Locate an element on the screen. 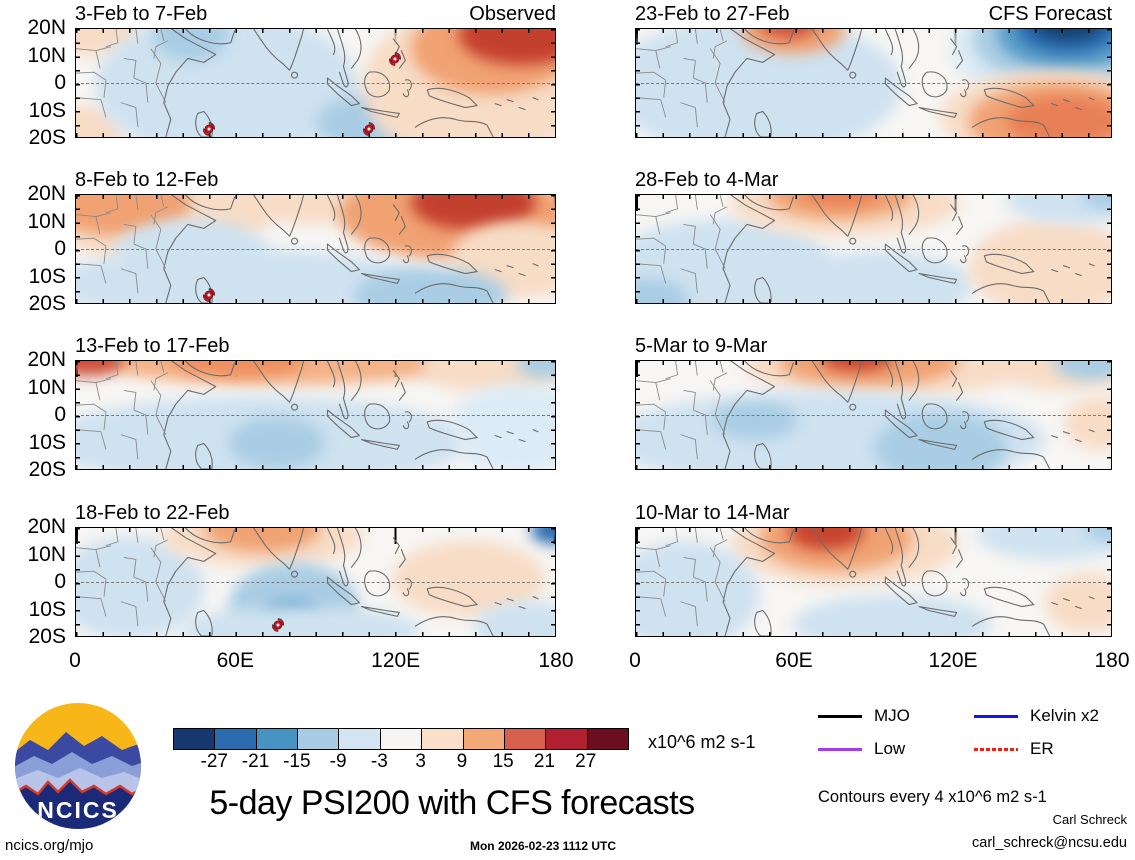 The image size is (1135, 860). colorbar is located at coordinates (401, 739).